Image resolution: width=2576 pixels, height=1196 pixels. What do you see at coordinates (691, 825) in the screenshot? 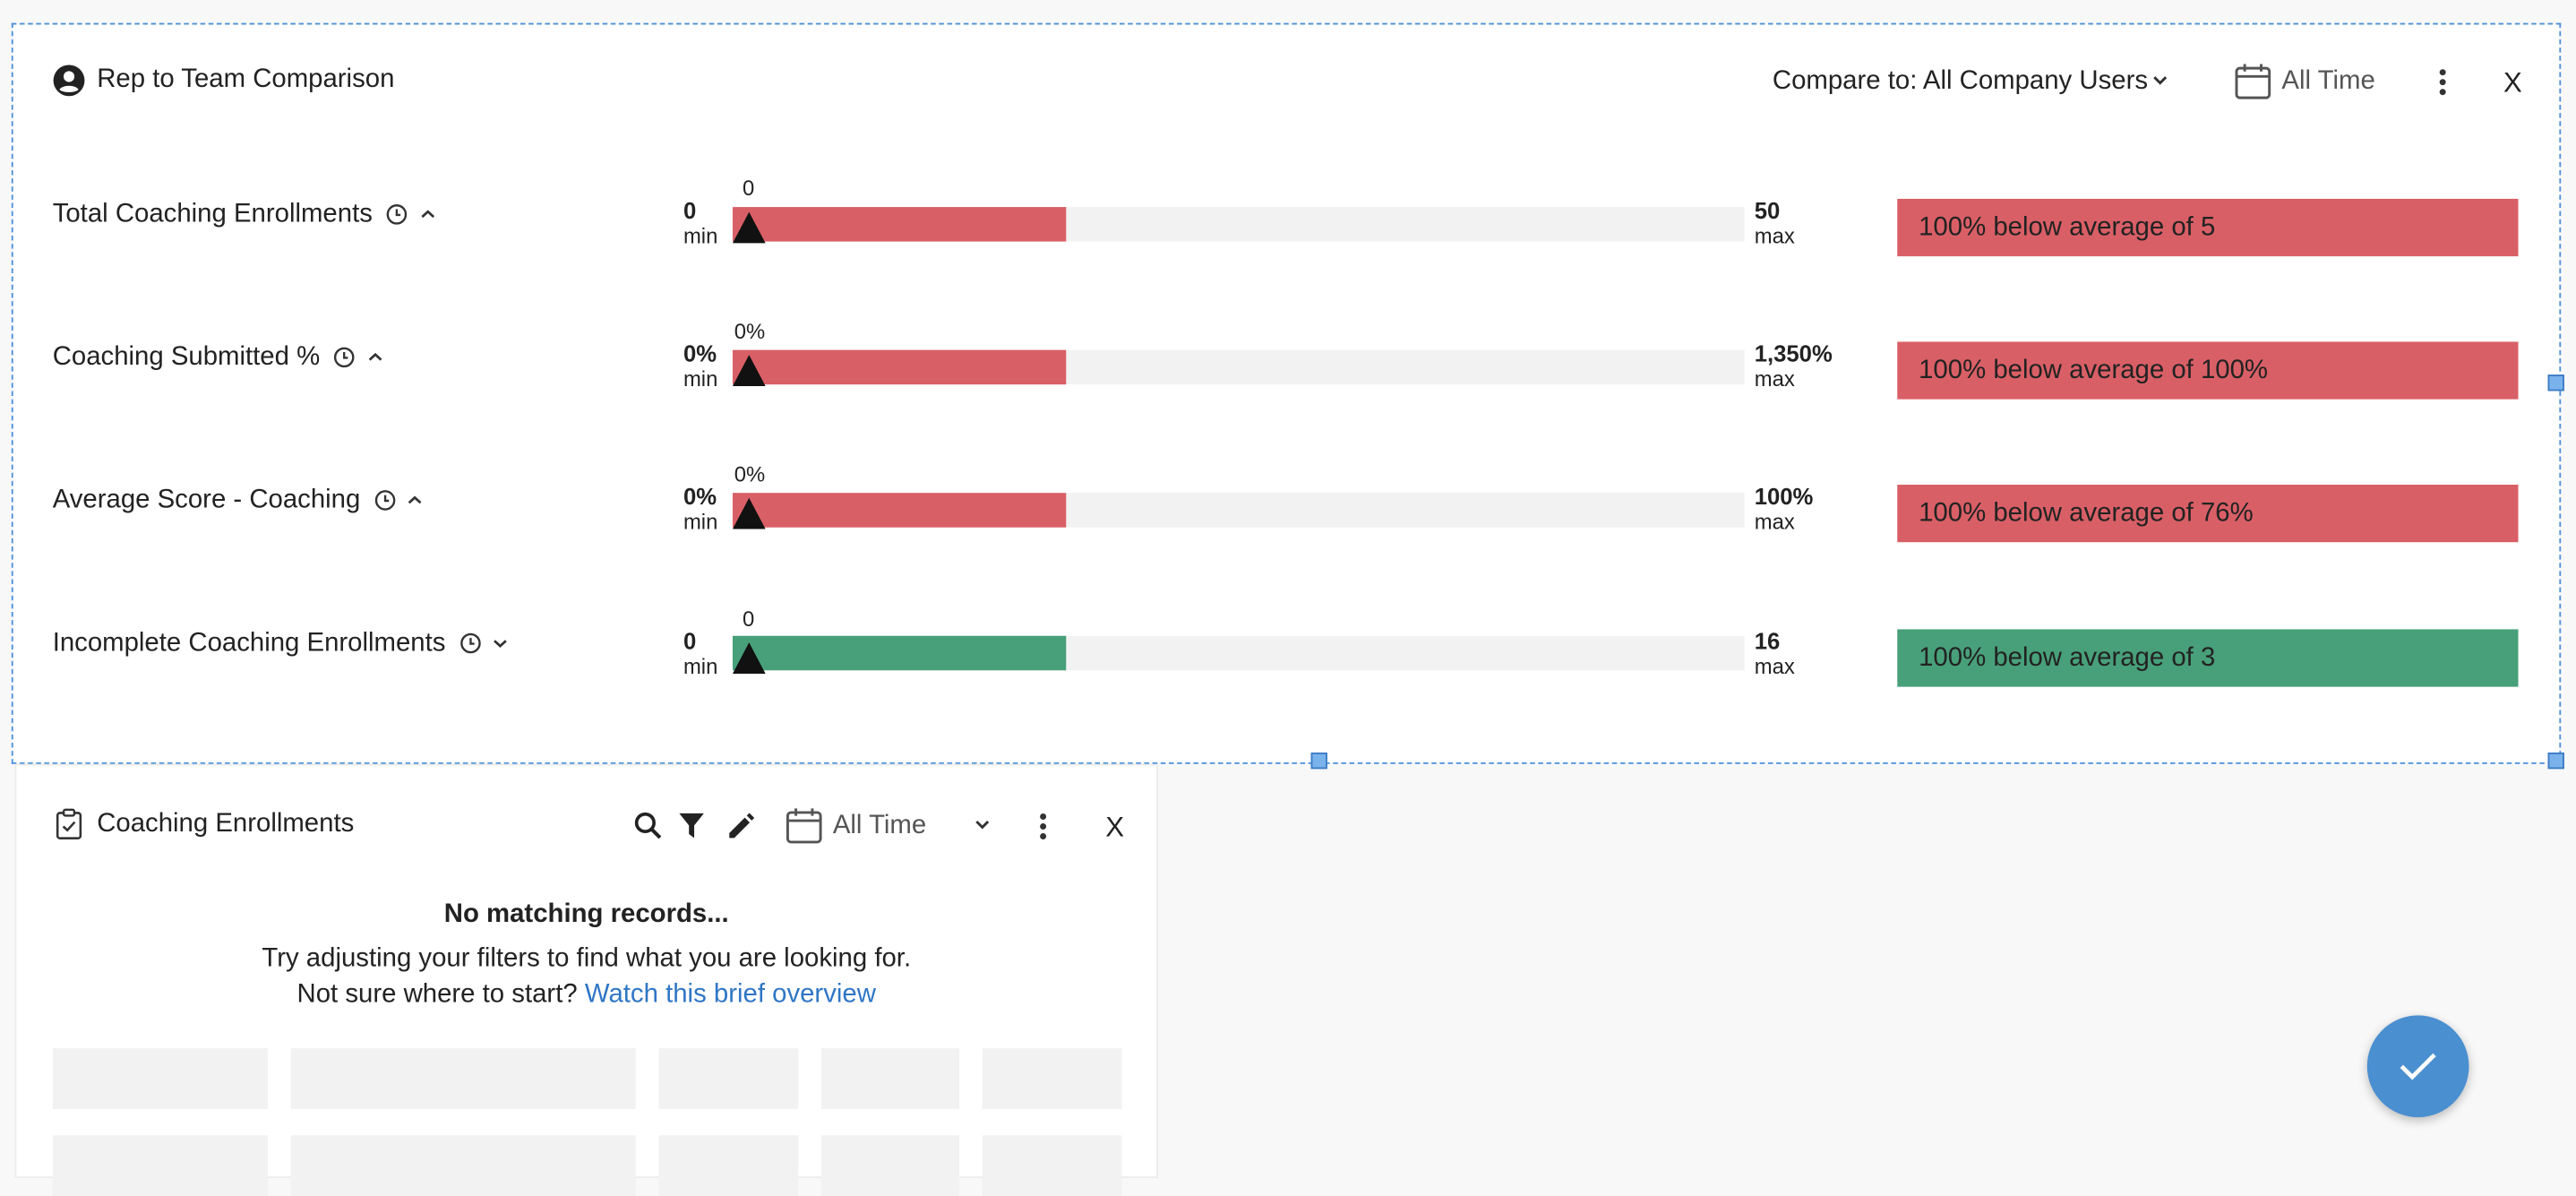
I see `filter-icon` at bounding box center [691, 825].